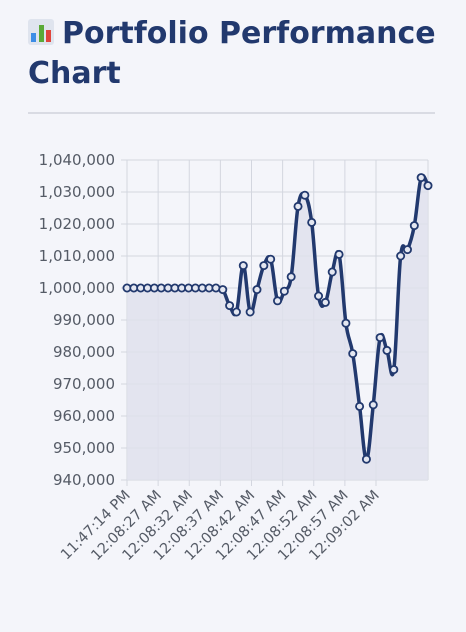  Describe the element at coordinates (77, 160) in the screenshot. I see `y-tick-label: 1,040,000` at that location.